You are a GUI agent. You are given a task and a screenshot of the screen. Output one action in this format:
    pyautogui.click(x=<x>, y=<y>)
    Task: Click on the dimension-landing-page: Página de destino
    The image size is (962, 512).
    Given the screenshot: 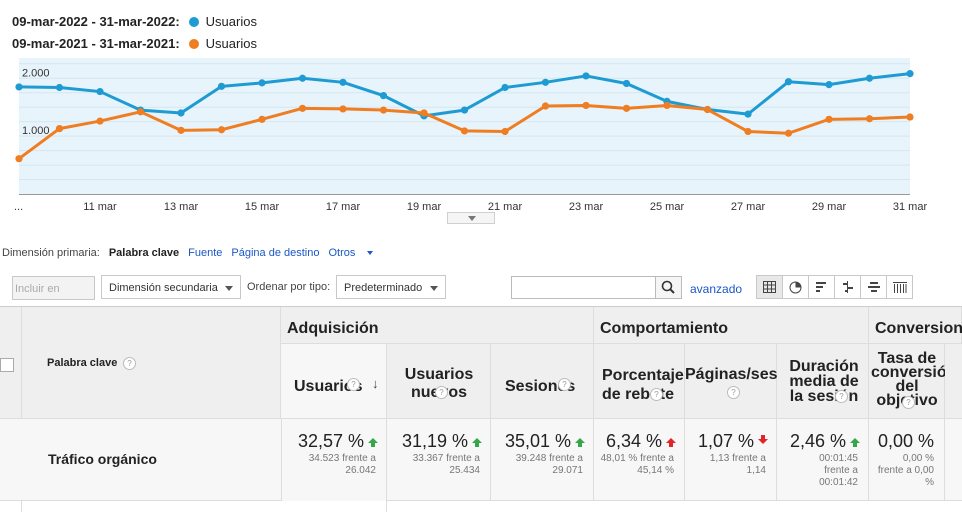 What is the action you would take?
    pyautogui.click(x=275, y=253)
    